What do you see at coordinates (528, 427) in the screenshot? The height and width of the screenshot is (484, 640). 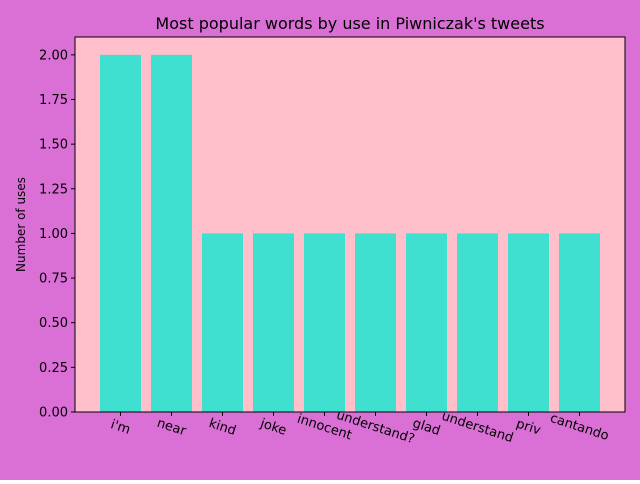 I see `x-tick-label: priv` at bounding box center [528, 427].